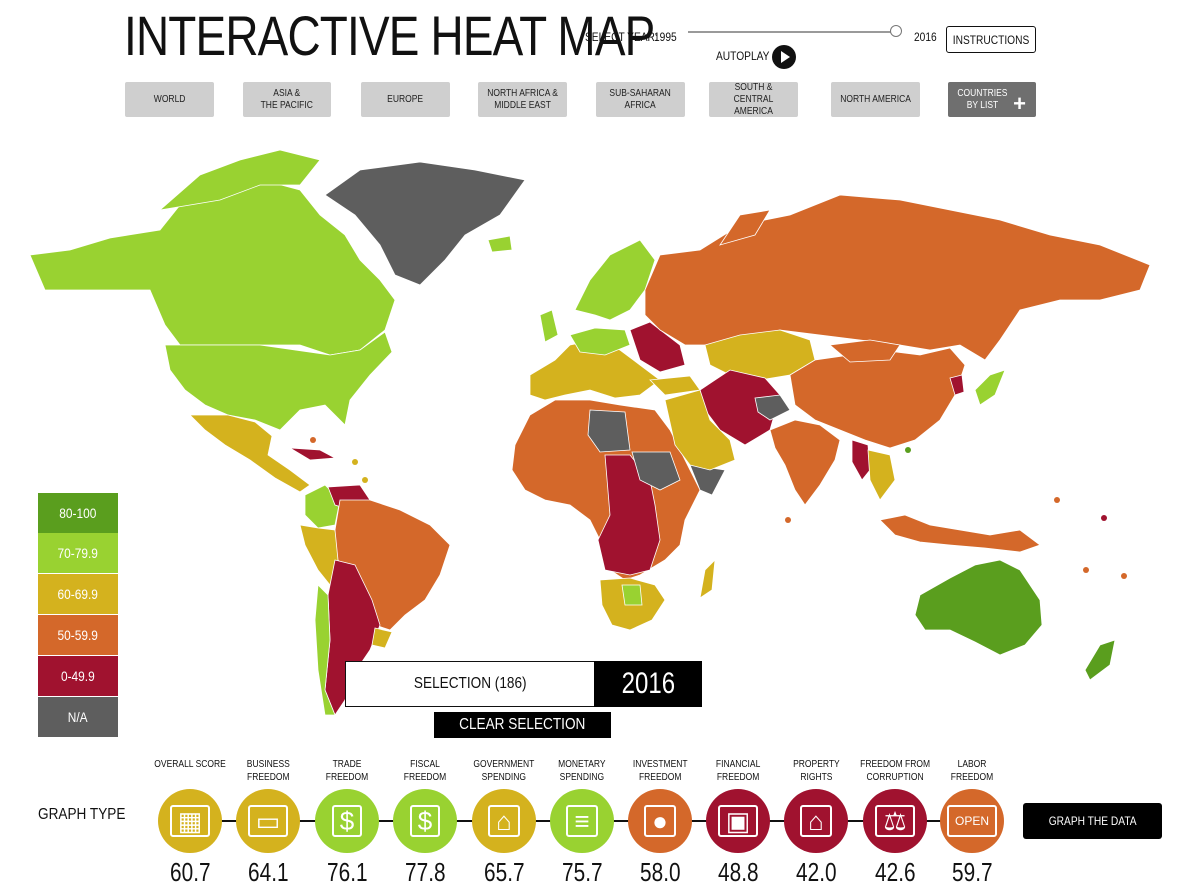  I want to click on map-region-madagascar, so click(707, 578).